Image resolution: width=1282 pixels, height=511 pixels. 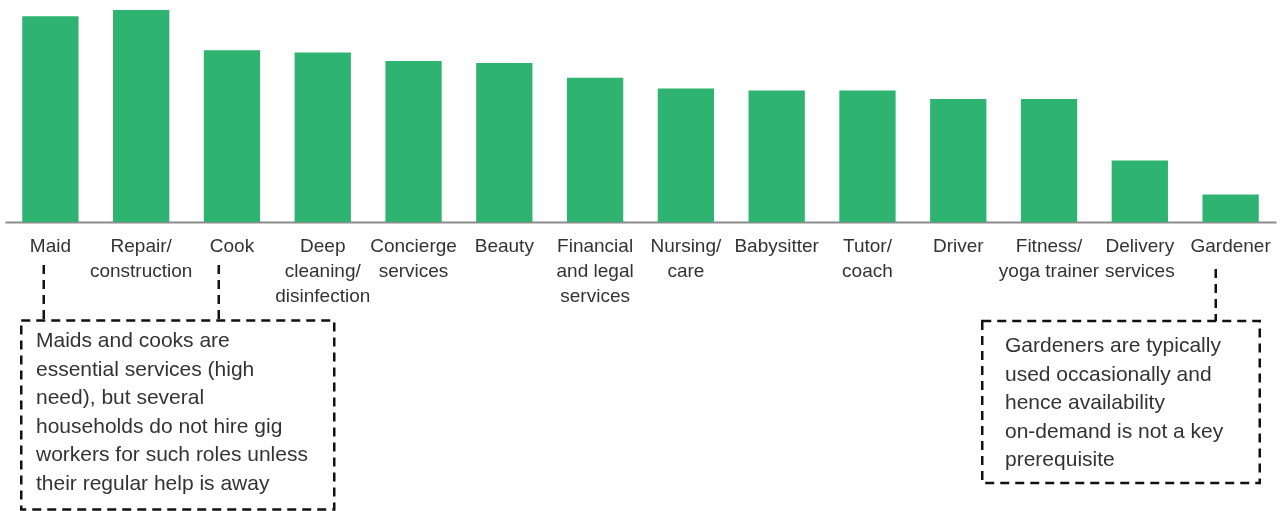 What do you see at coordinates (1049, 257) in the screenshot?
I see `x-tick-label: Fitness/ yoga trainer` at bounding box center [1049, 257].